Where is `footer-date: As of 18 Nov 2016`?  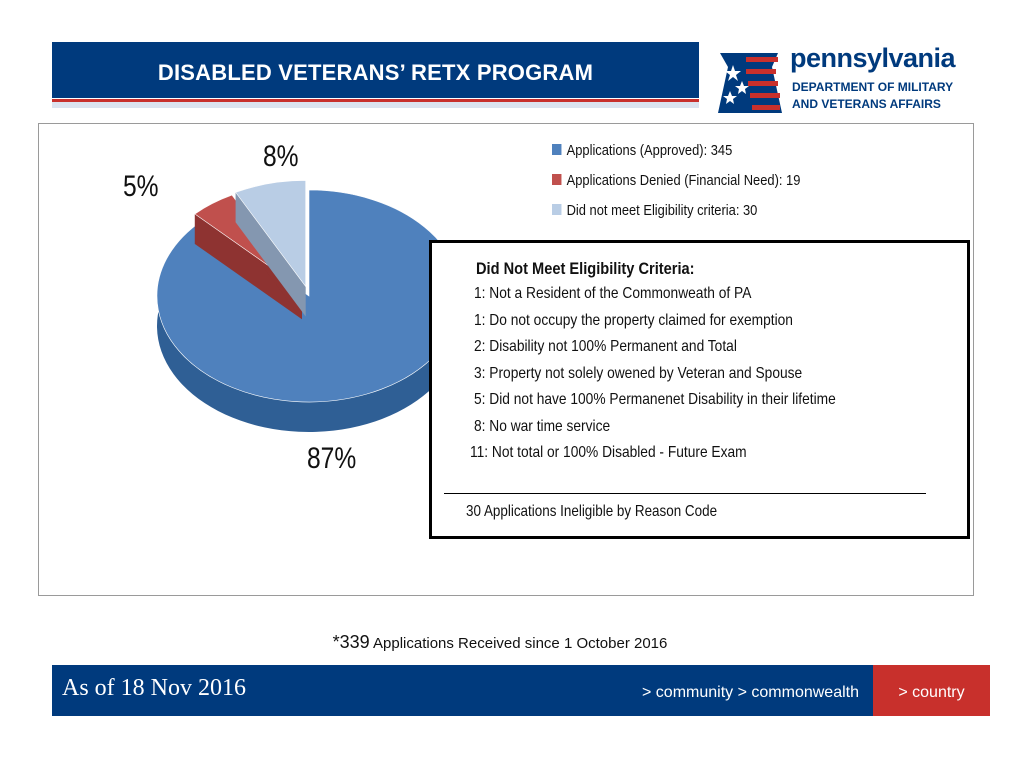
footer-date: As of 18 Nov 2016 is located at coordinates (154, 688).